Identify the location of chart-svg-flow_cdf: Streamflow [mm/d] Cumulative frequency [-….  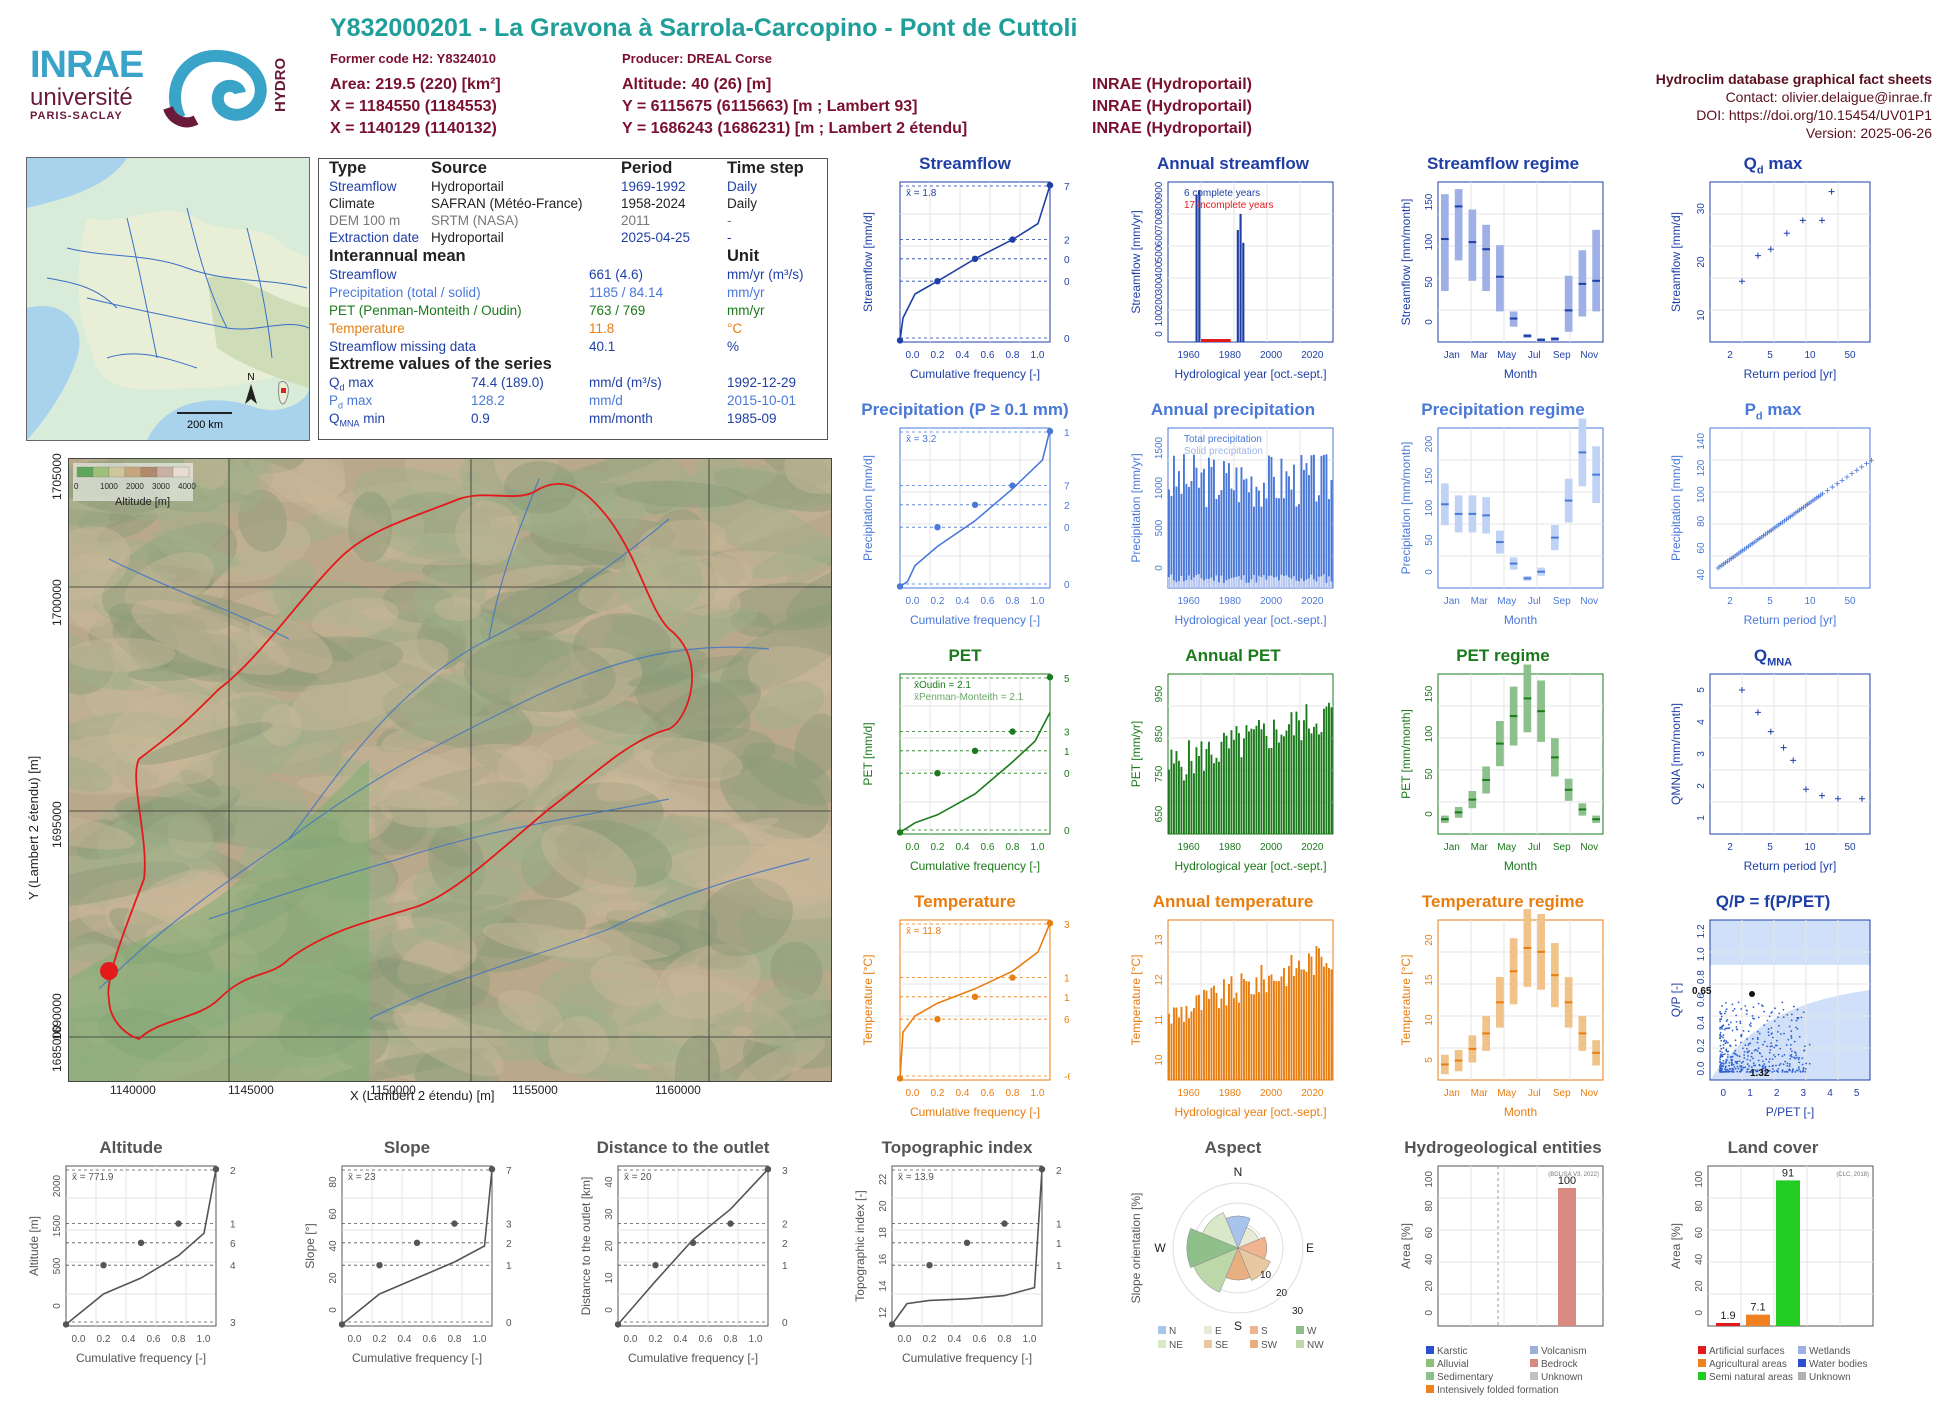
(965, 281).